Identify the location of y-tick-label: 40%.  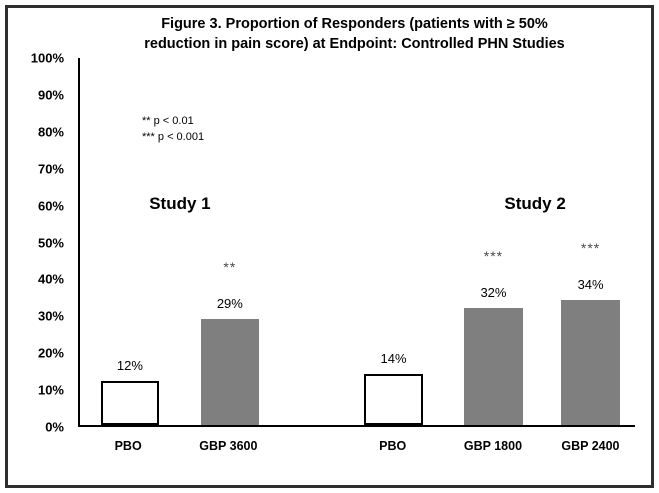
(50, 279).